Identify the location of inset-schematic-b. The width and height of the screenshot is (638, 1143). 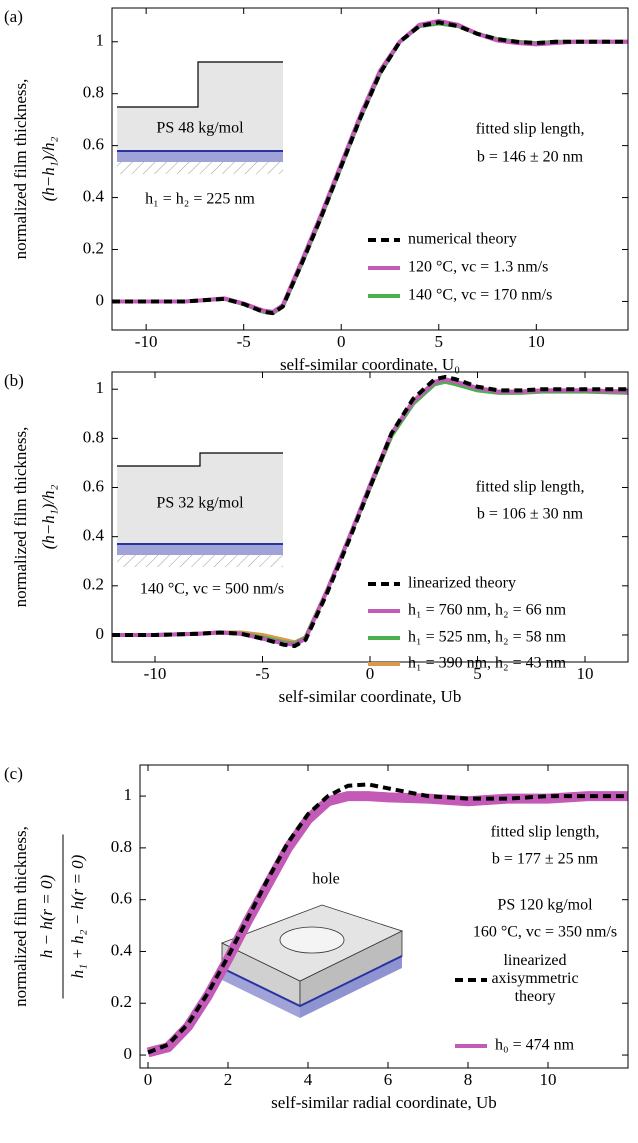
(200, 509).